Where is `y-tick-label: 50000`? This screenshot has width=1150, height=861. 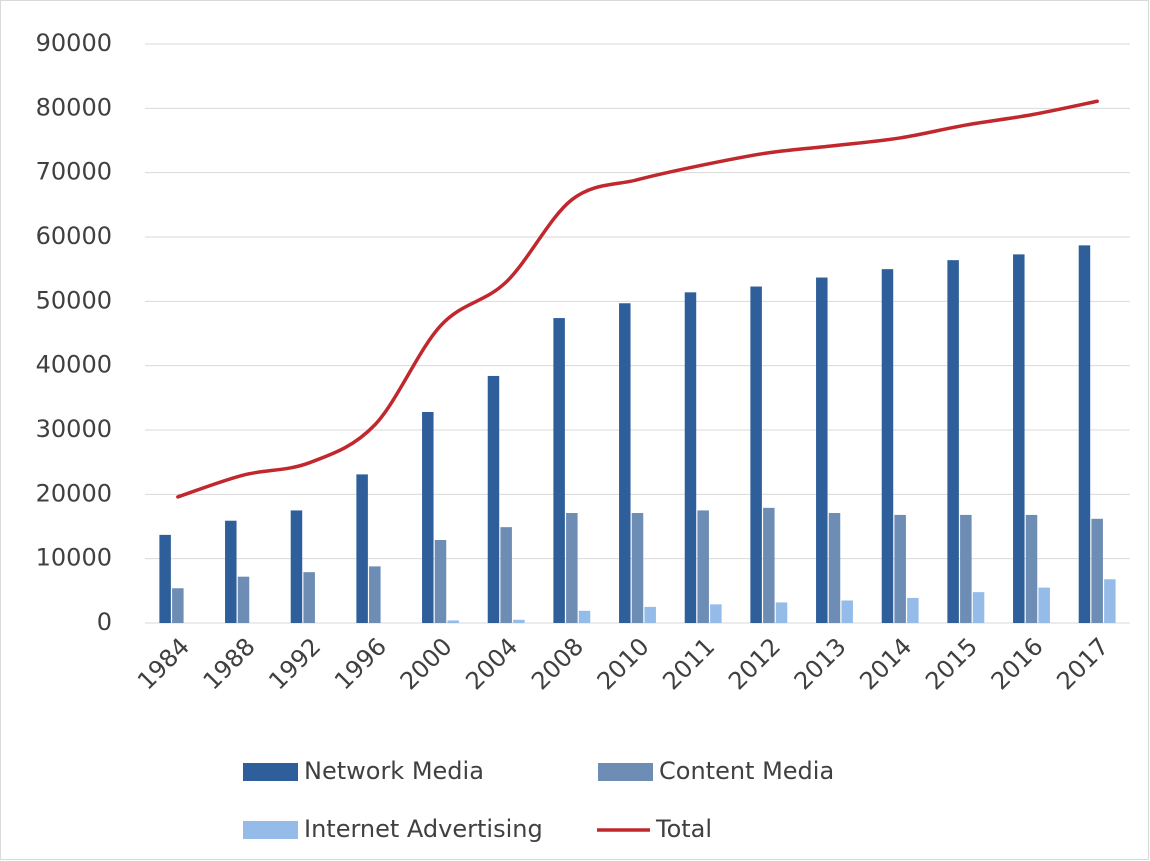
y-tick-label: 50000 is located at coordinates (74, 300).